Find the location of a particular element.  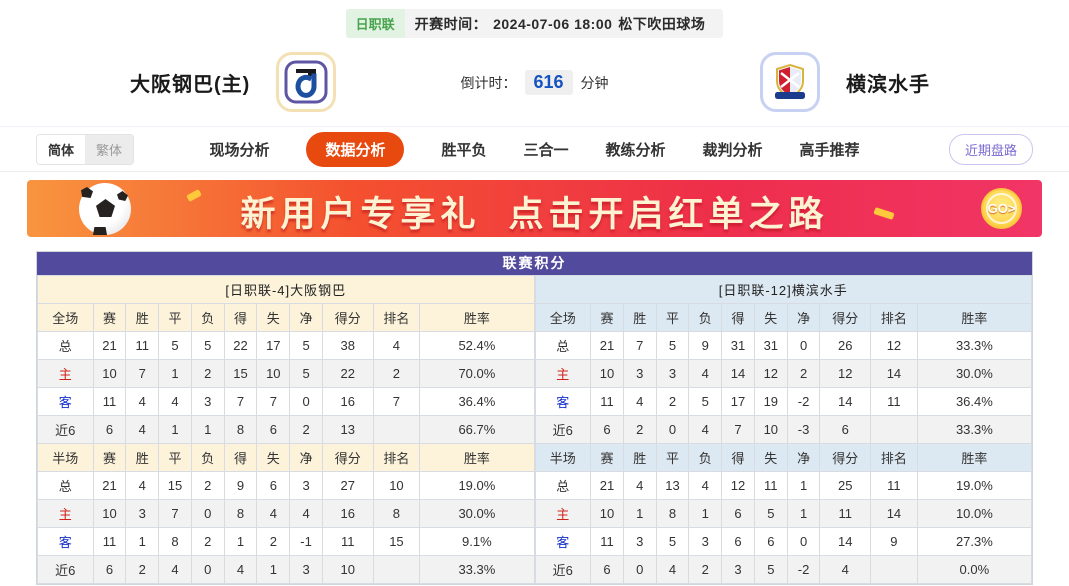

stat-cell: 19 is located at coordinates (770, 401).